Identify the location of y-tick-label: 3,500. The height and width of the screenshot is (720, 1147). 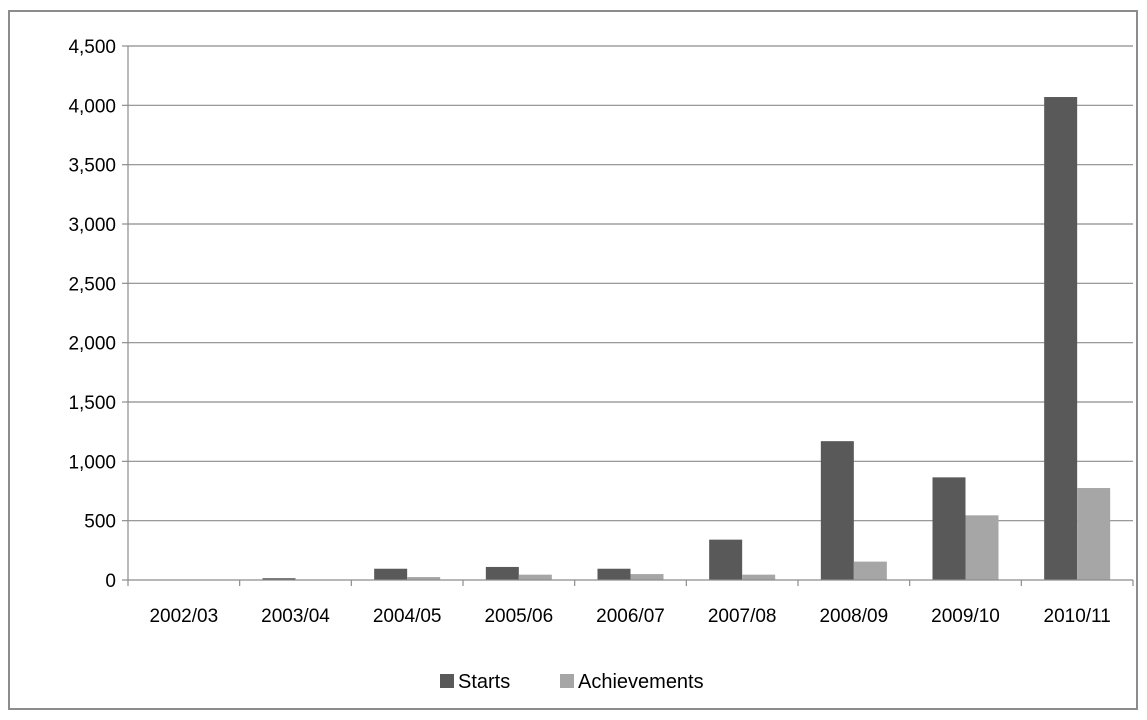
(92, 166).